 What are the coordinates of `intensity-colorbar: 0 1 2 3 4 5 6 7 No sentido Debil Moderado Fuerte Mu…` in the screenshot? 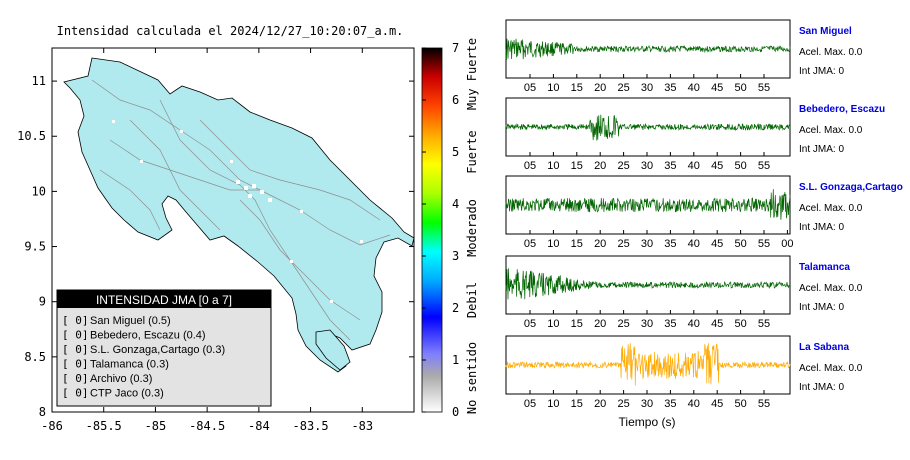 It's located at (450, 228).